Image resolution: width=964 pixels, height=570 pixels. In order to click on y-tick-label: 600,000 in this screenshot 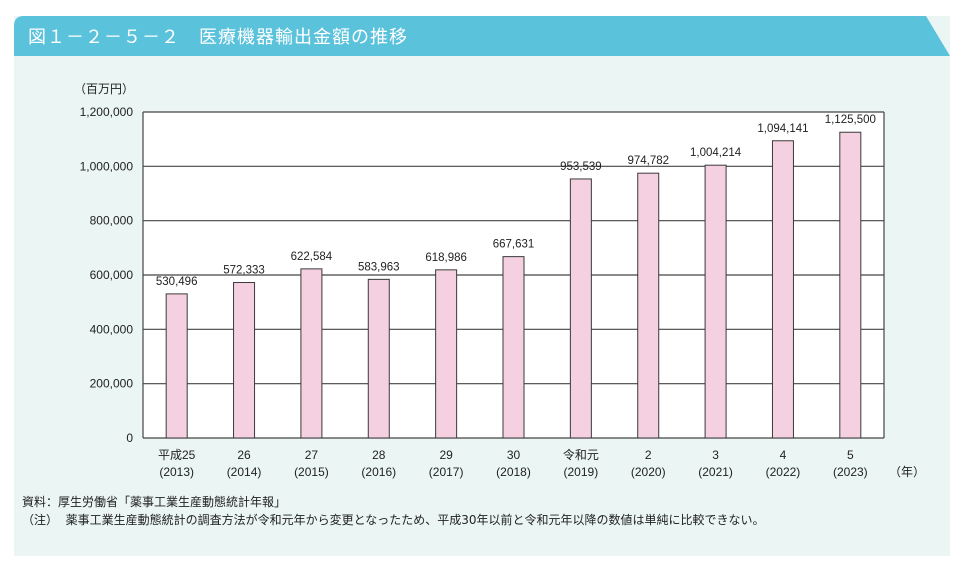, I will do `click(112, 275)`.